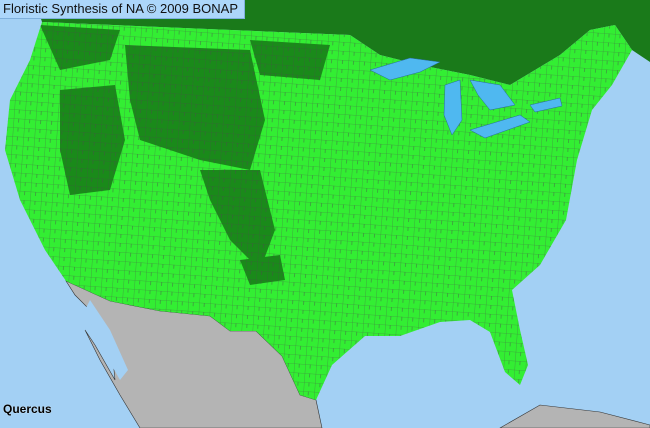 This screenshot has width=650, height=428. I want to click on gulf-of-california, so click(106, 340).